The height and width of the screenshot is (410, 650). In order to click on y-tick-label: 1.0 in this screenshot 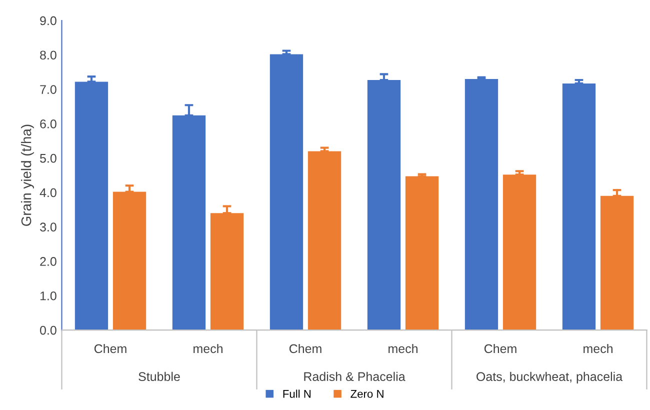, I will do `click(48, 295)`.